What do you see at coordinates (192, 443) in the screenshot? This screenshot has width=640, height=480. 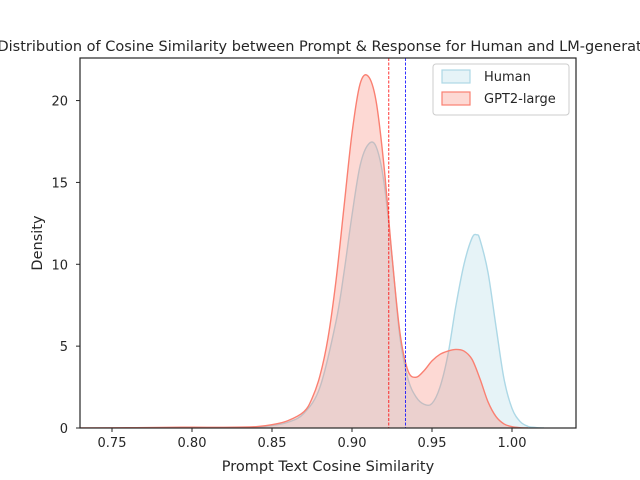 I see `x-tick-label: 0.80` at bounding box center [192, 443].